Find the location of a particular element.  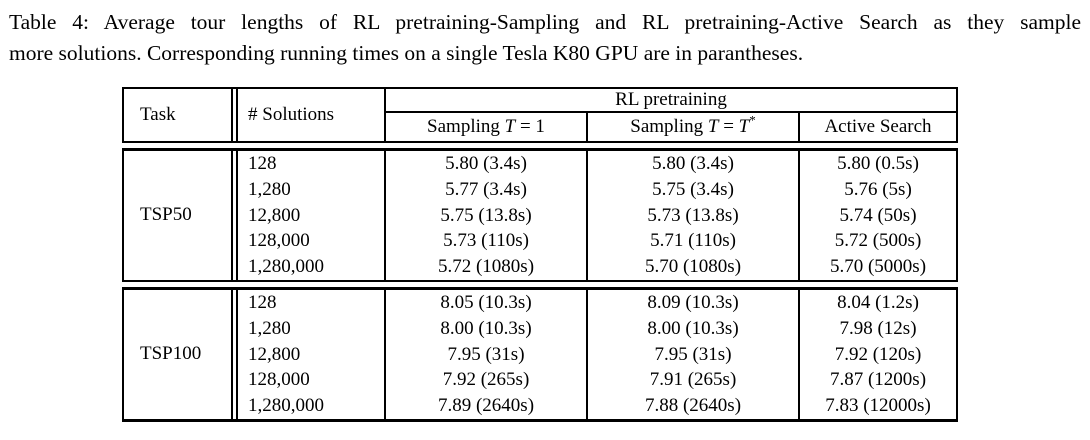

value-cell: 7.87 (1200s) is located at coordinates (877, 380).